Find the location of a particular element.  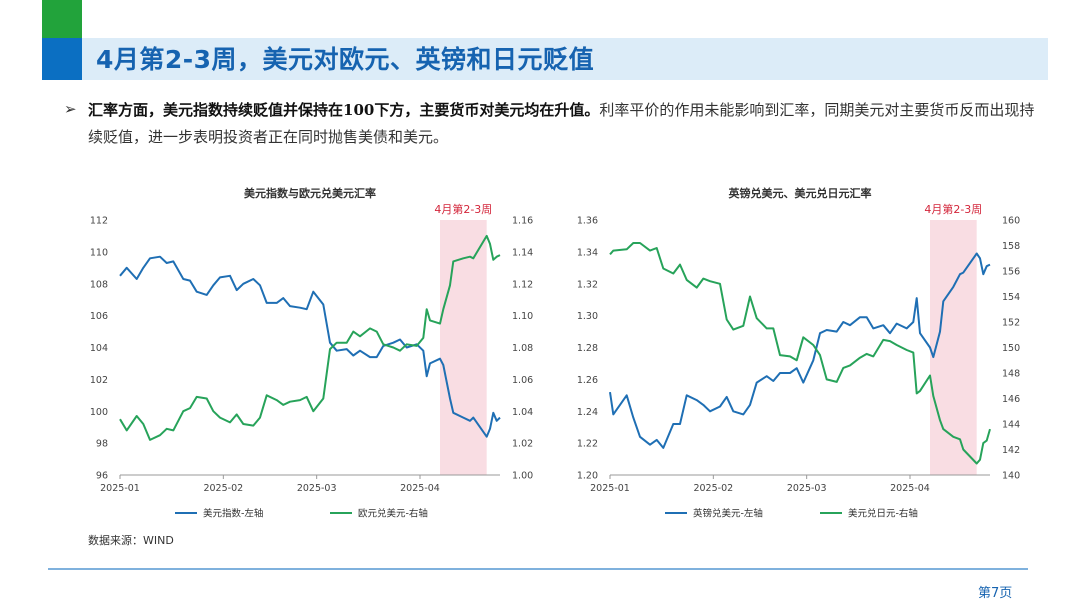

right-tick-label: 1.06 is located at coordinates (522, 380).